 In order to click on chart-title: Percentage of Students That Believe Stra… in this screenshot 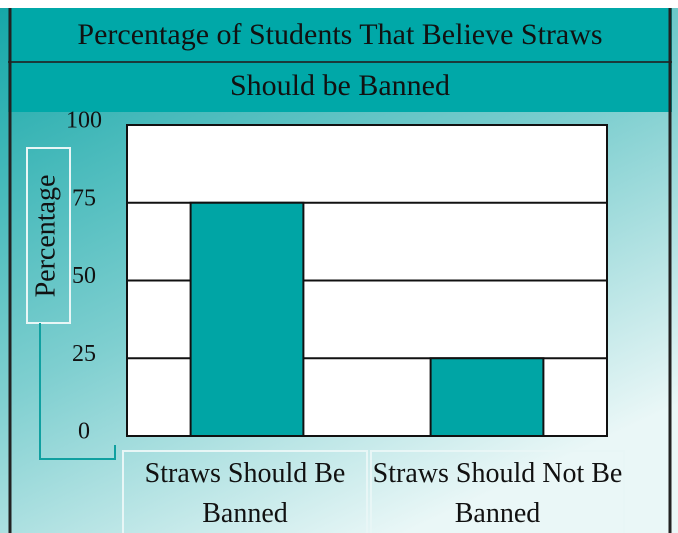, I will do `click(339, 34)`.